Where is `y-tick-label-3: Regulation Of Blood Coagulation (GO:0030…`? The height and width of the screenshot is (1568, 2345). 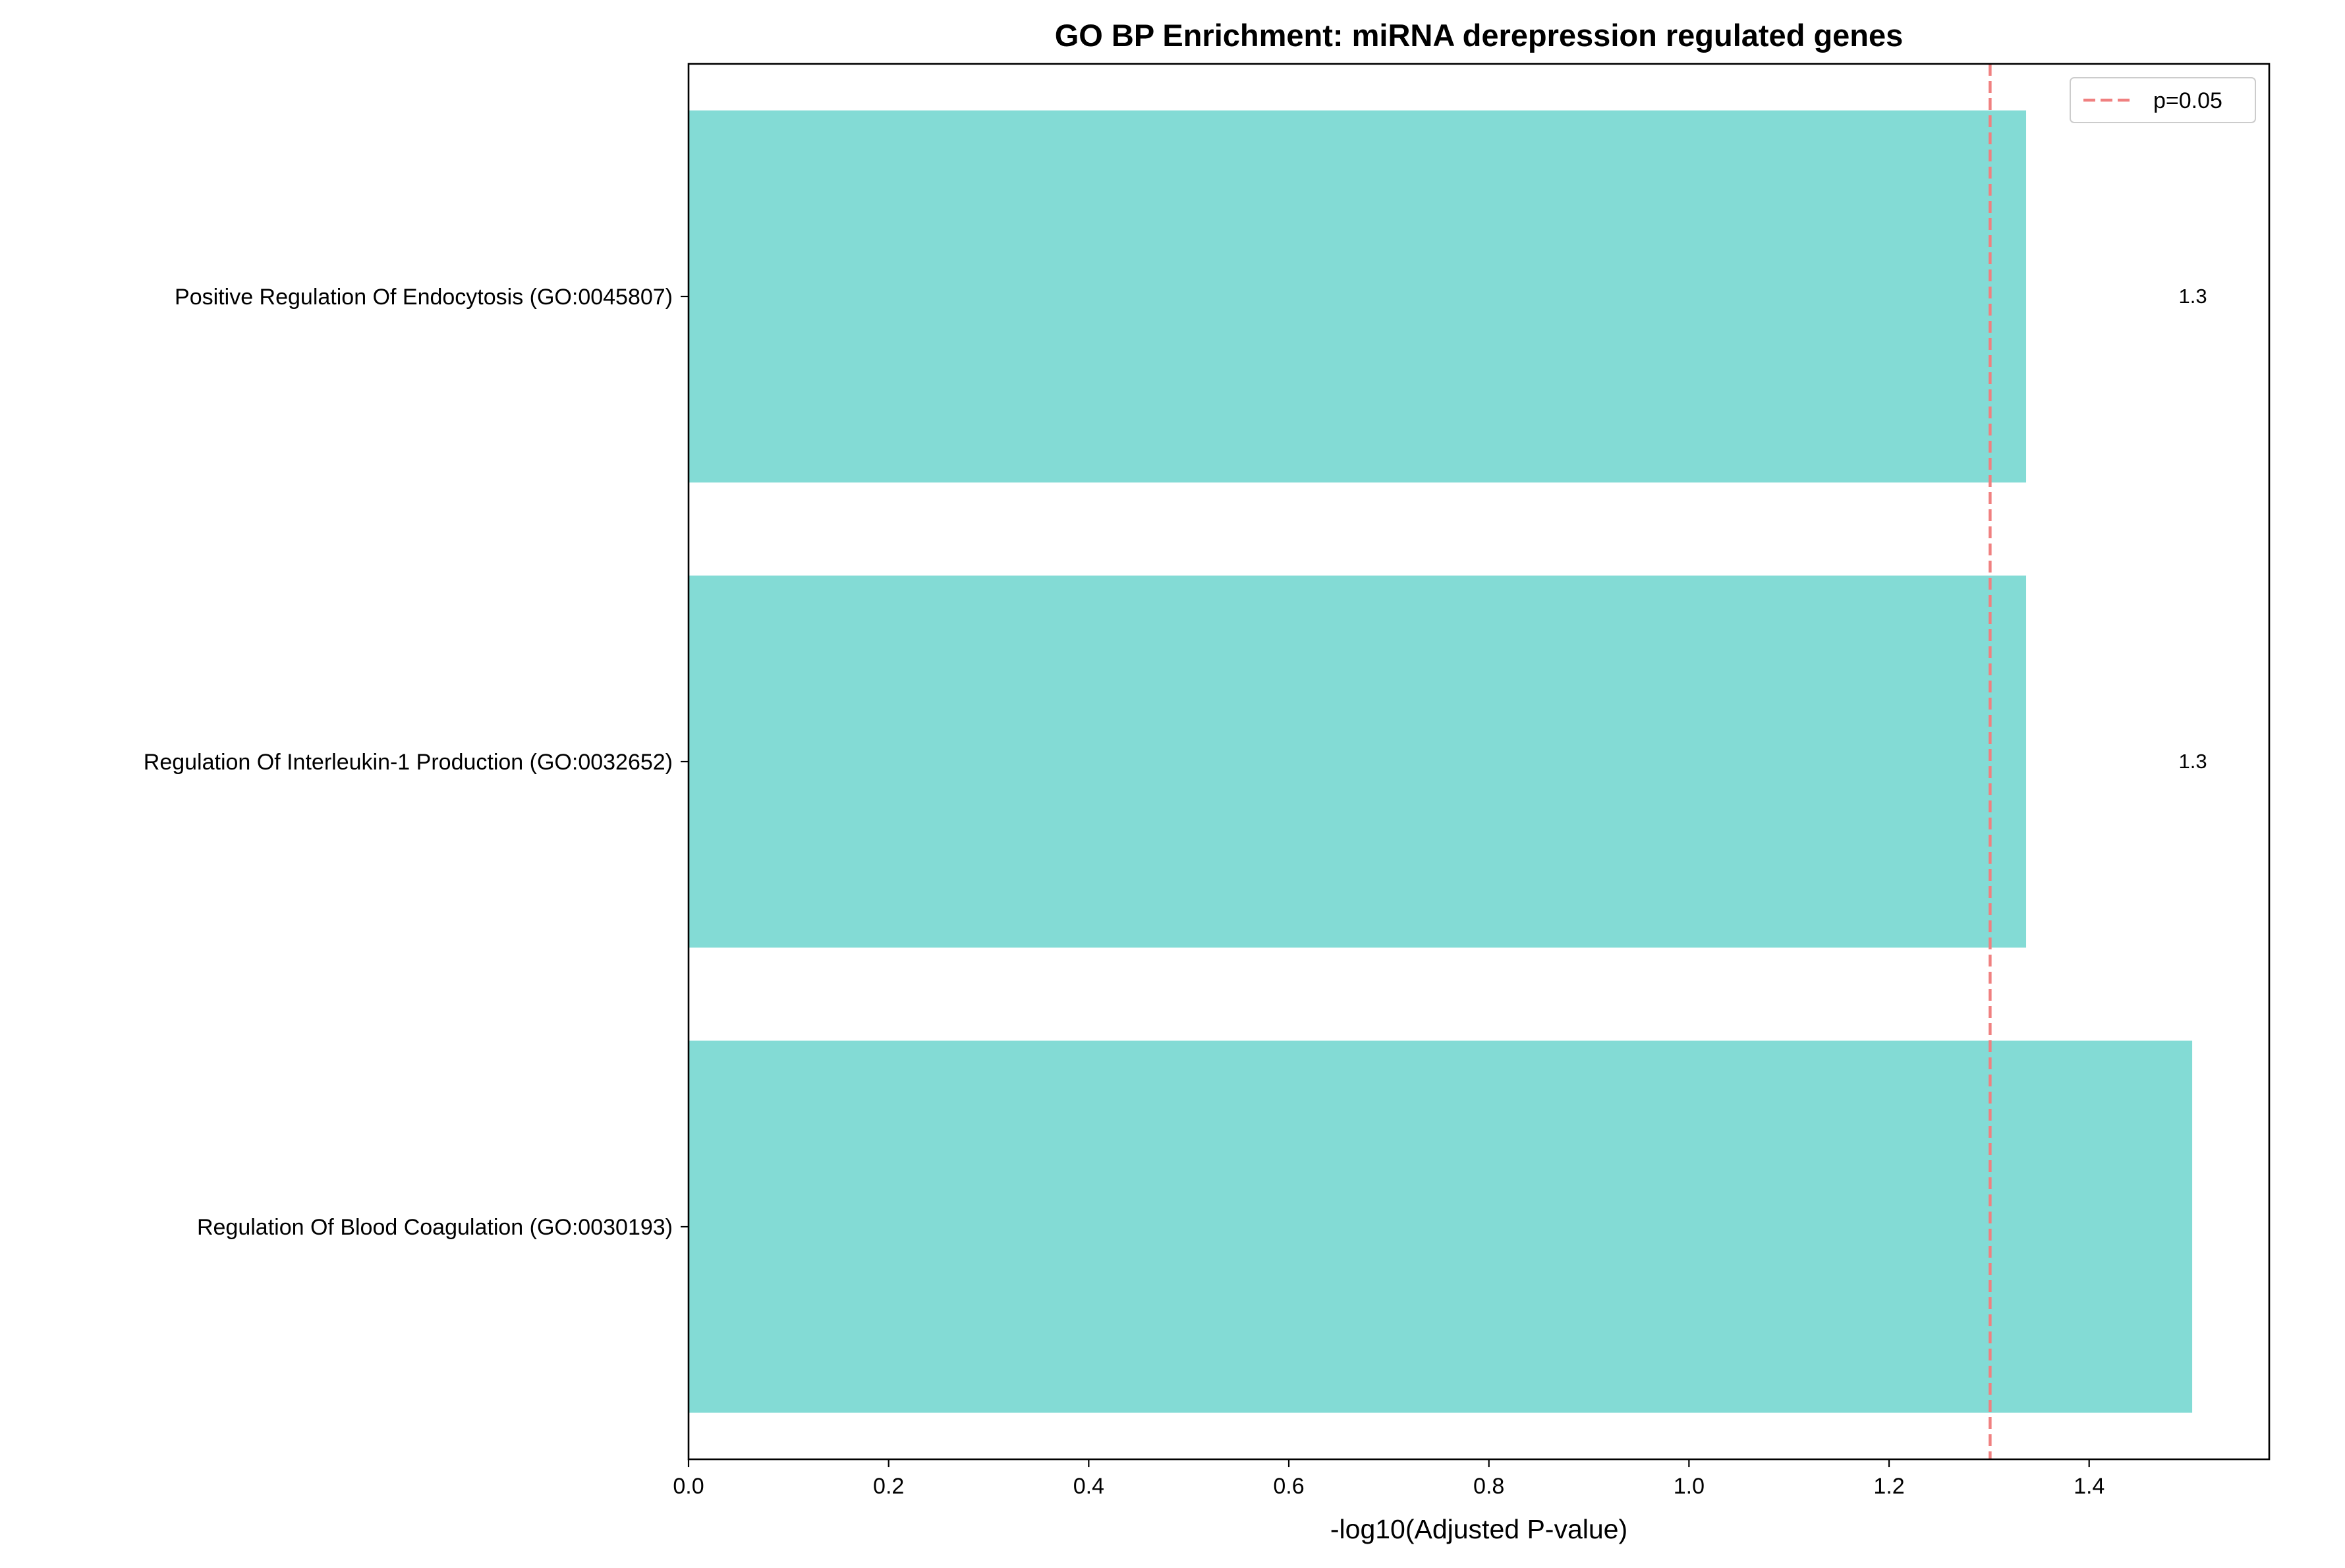
y-tick-label-3: Regulation Of Blood Coagulation (GO:0030… is located at coordinates (435, 1227).